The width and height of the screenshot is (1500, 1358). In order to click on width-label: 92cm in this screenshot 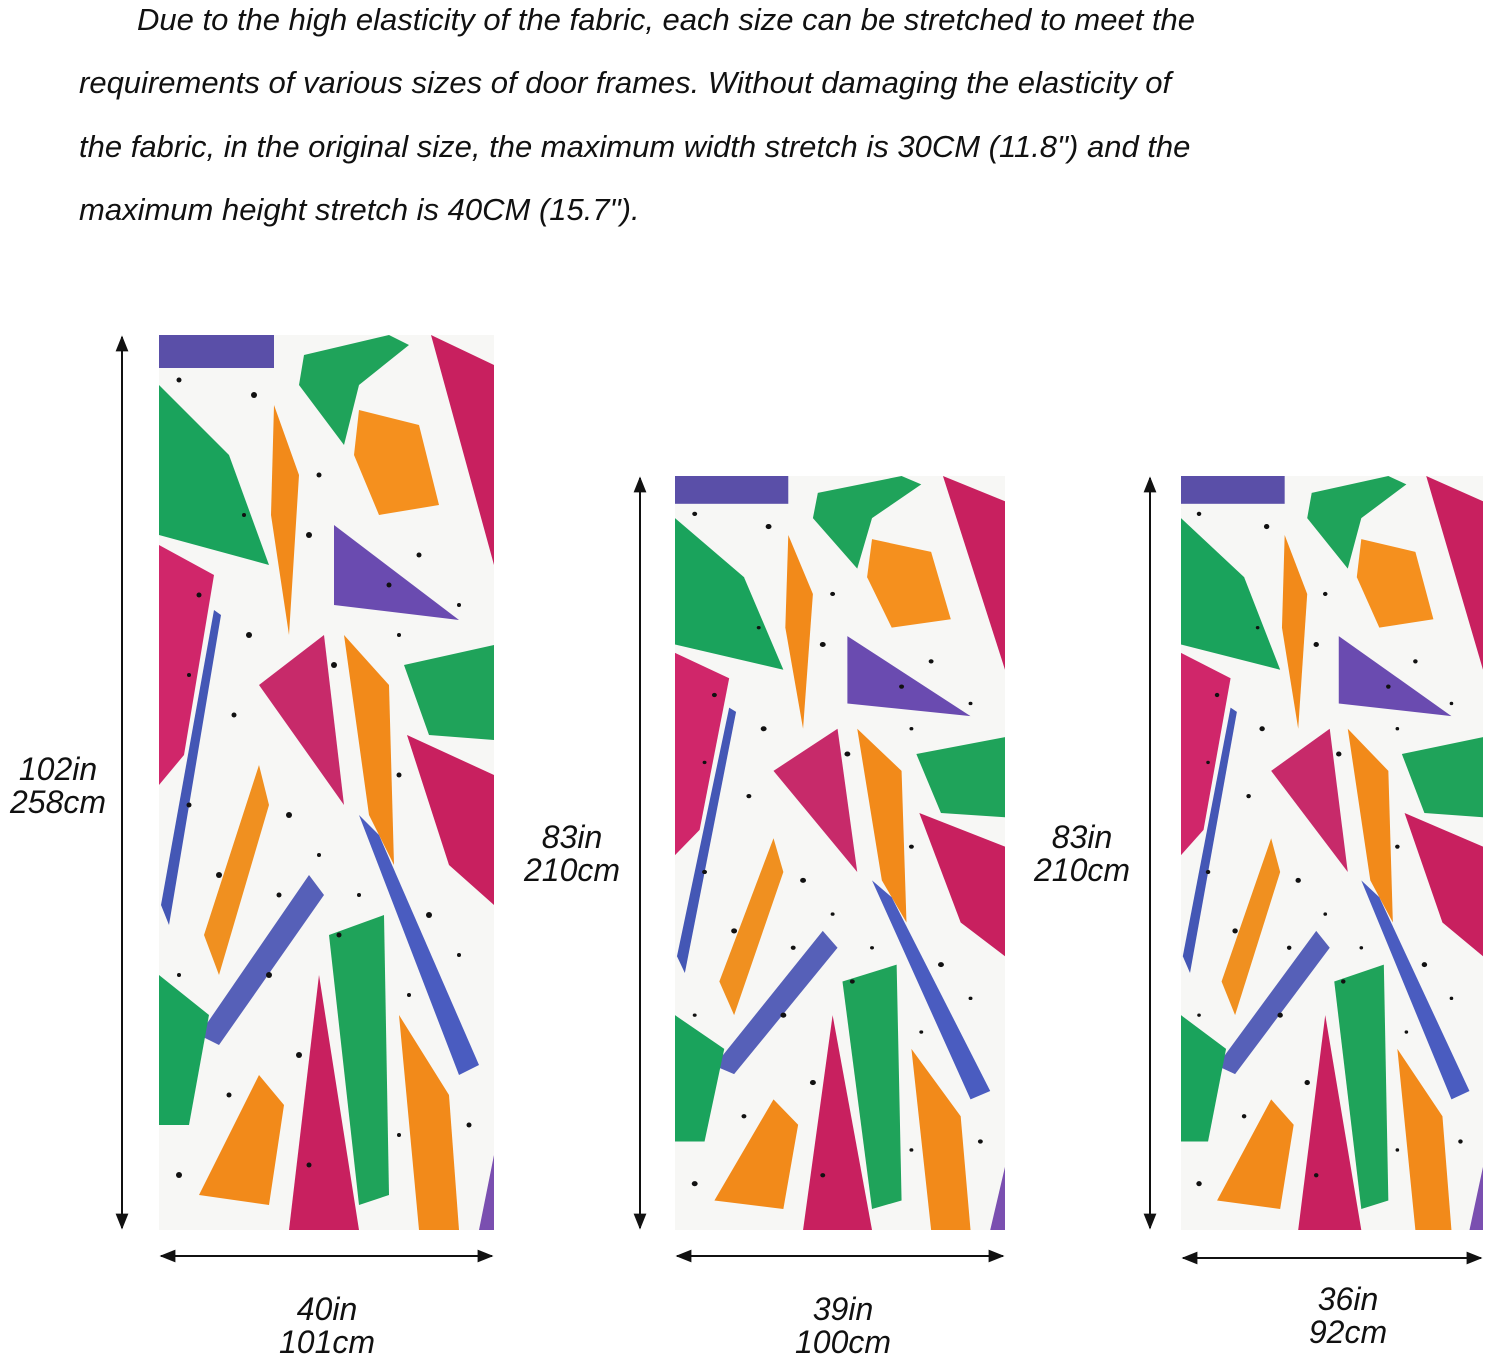, I will do `click(1348, 1332)`.